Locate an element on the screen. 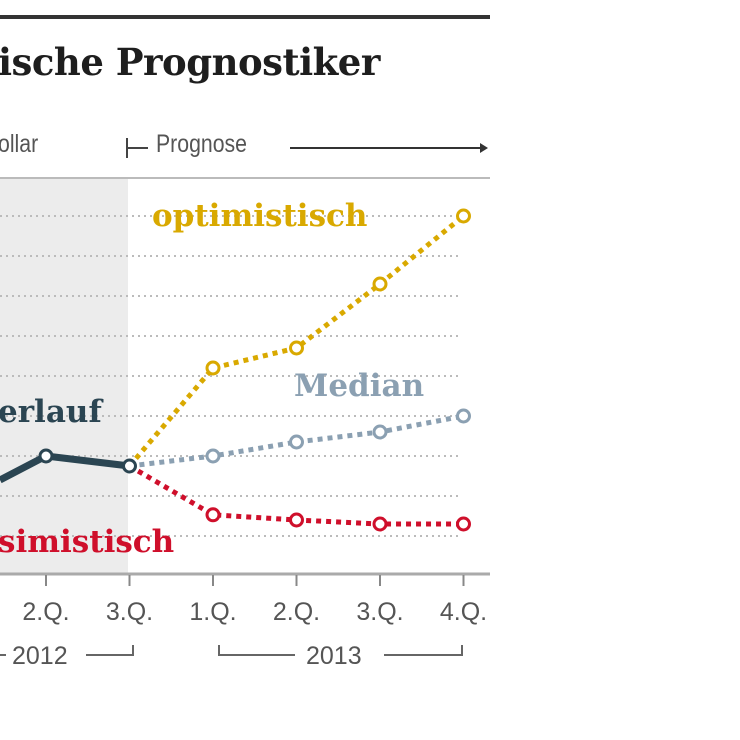 Image resolution: width=740 pixels, height=740 pixels. forecast-label: Prognose is located at coordinates (201, 144).